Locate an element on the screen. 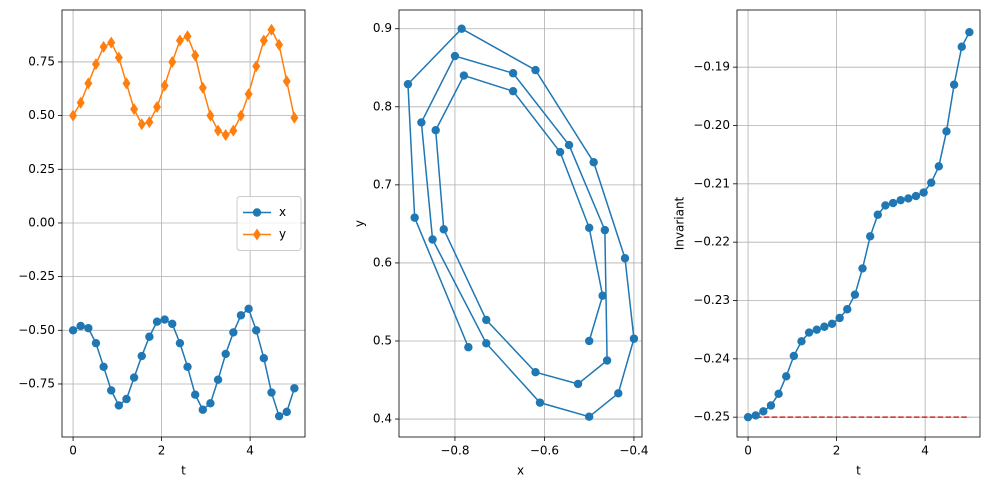  series-line is located at coordinates (184, 362).